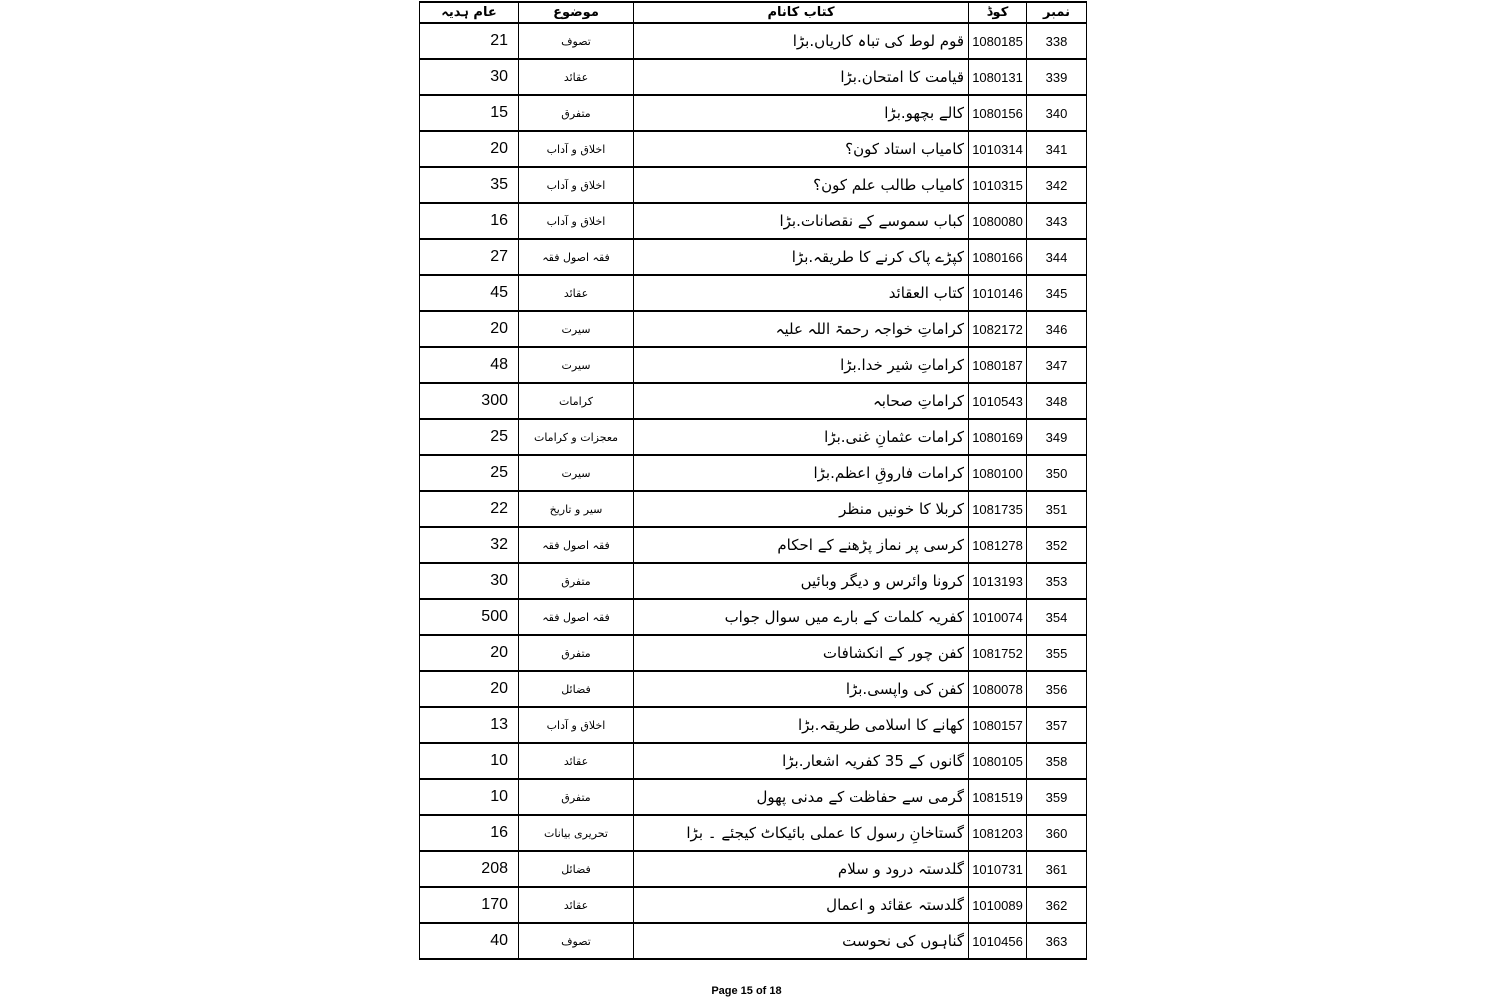 The width and height of the screenshot is (1500, 1000). I want to click on cell-price: 27, so click(469, 257).